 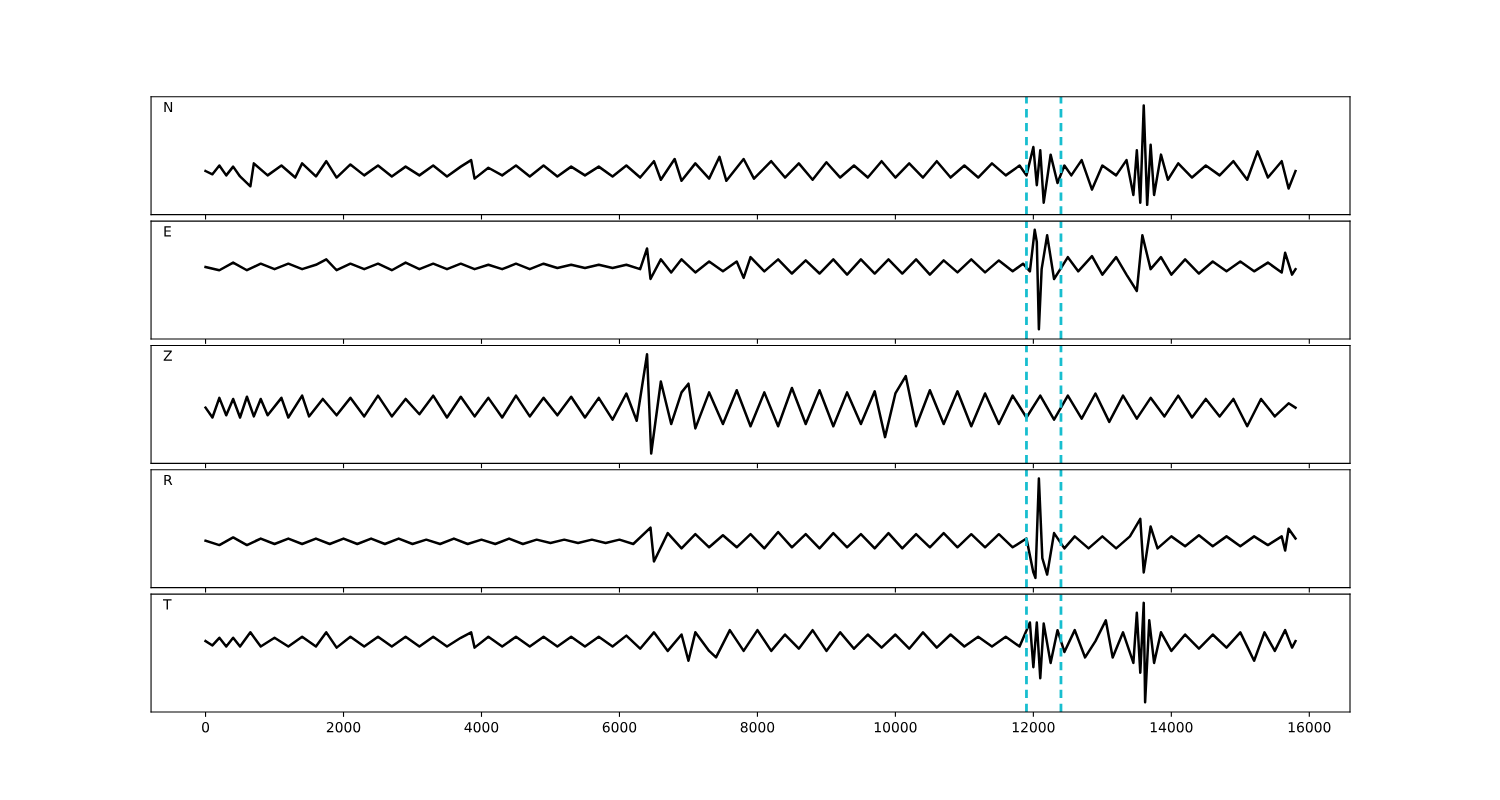 What do you see at coordinates (619, 727) in the screenshot?
I see `x-tick-label: 6000` at bounding box center [619, 727].